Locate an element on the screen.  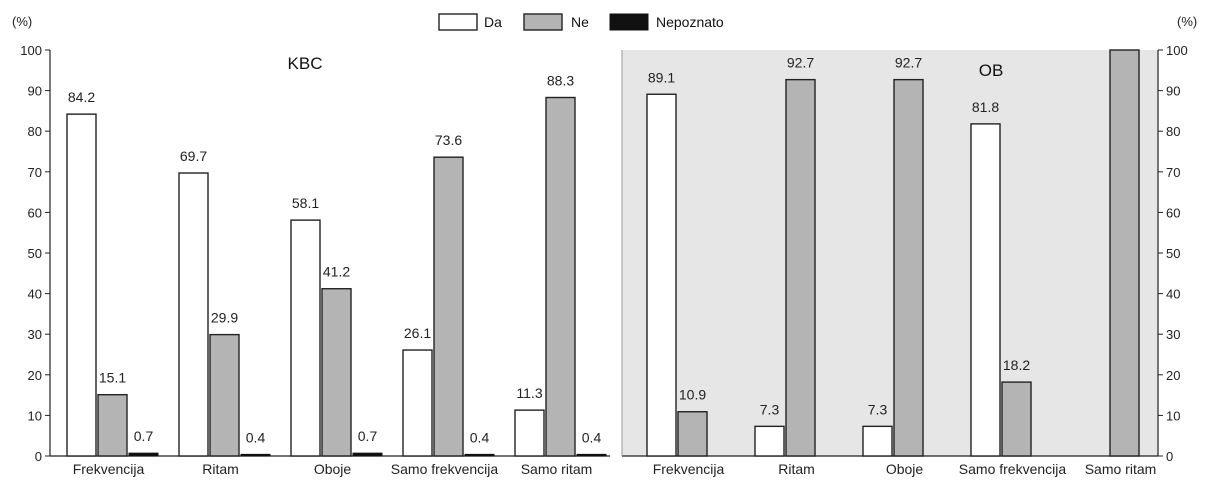
ob-y-tick-label: 40 is located at coordinates (1173, 294).